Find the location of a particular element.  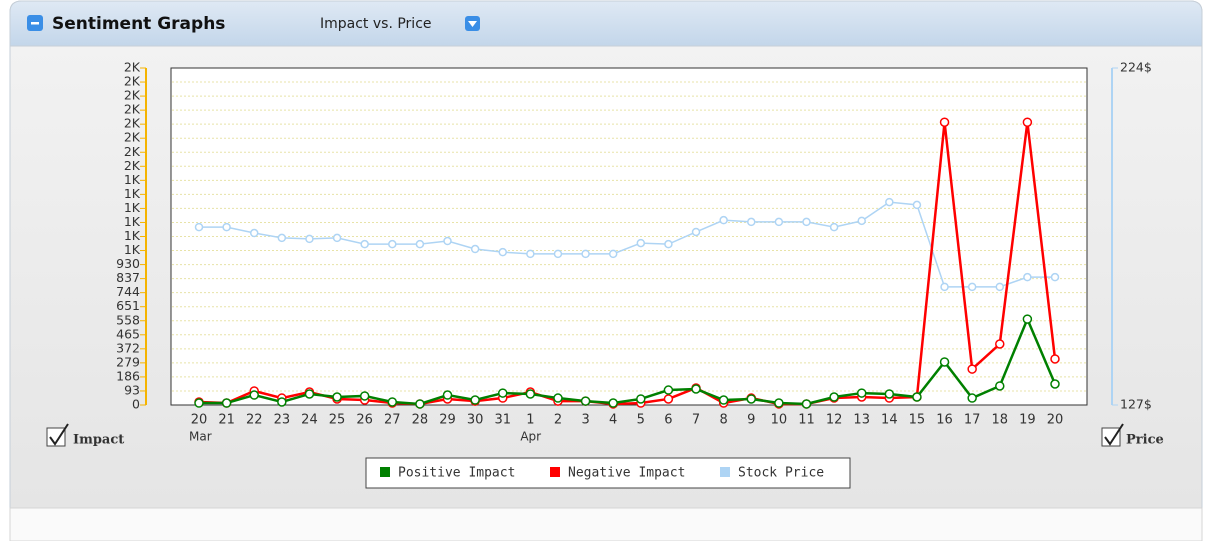

dropdown-icon is located at coordinates (472, 24).